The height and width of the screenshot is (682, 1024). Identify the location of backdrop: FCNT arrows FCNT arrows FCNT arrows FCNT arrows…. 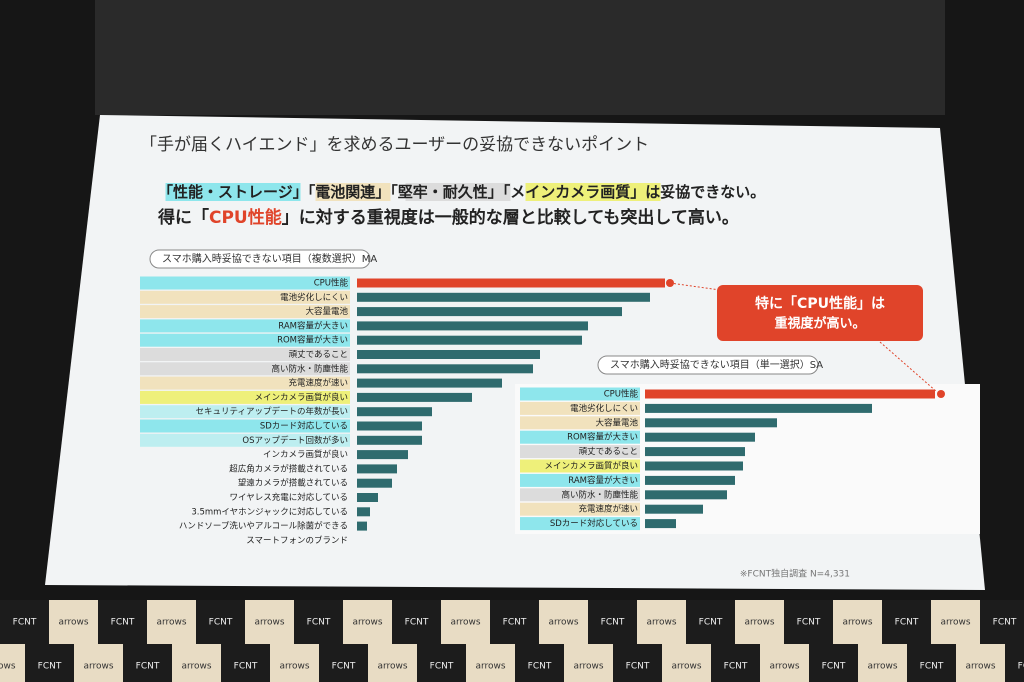
(512, 641).